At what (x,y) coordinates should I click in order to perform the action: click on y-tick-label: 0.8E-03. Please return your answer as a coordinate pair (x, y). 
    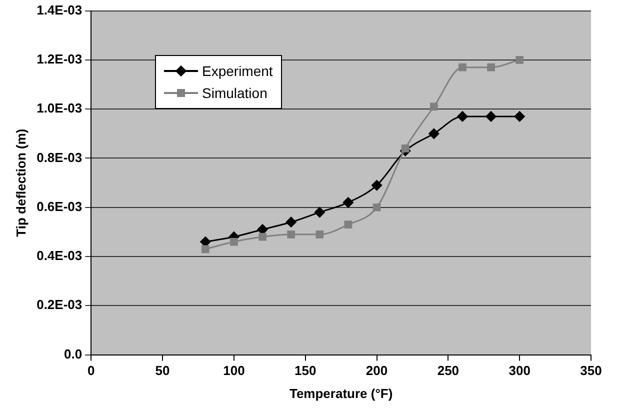
    Looking at the image, I should click on (59, 157).